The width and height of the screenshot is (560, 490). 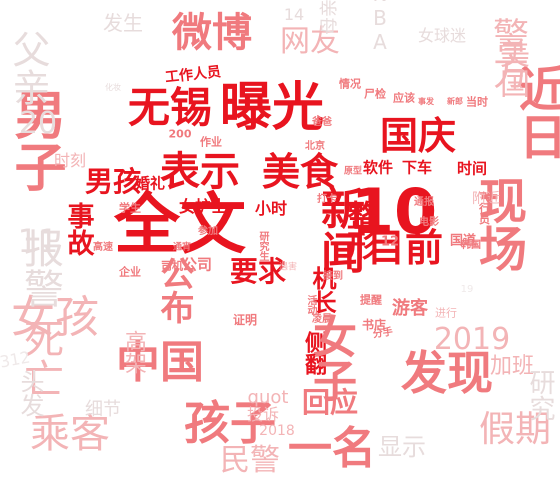 I want to click on word-cloud-term: 19, so click(x=467, y=289).